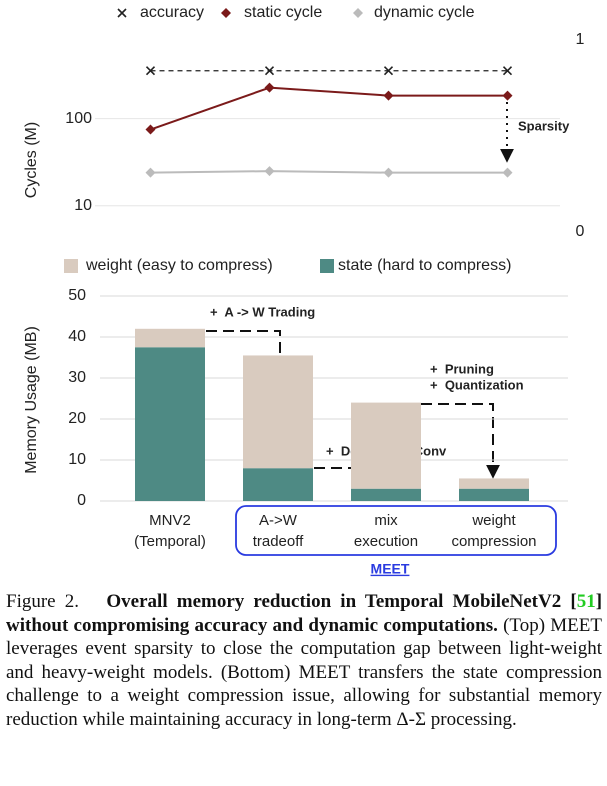 Image resolution: width=607 pixels, height=786 pixels. I want to click on legend-label: static cycle, so click(283, 12).